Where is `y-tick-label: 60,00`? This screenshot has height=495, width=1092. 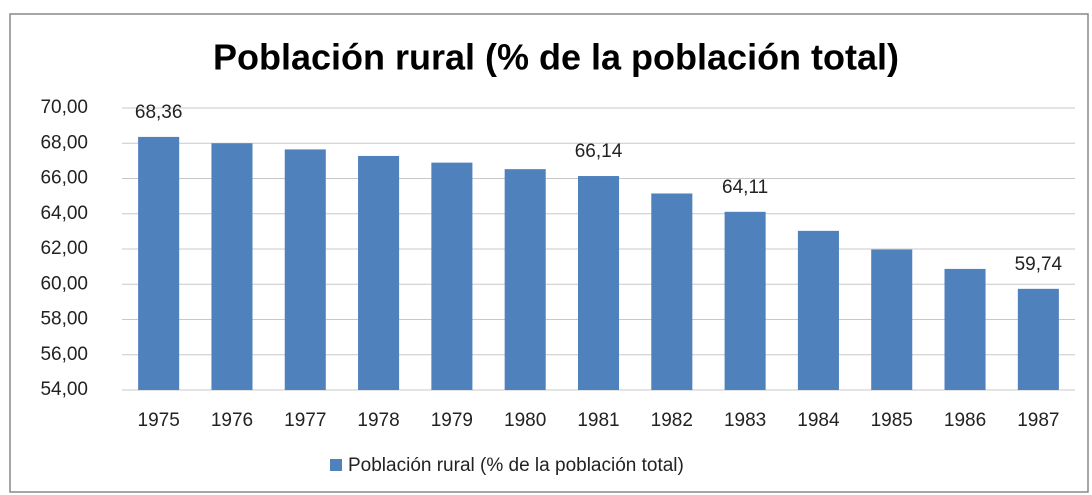 y-tick-label: 60,00 is located at coordinates (64, 283).